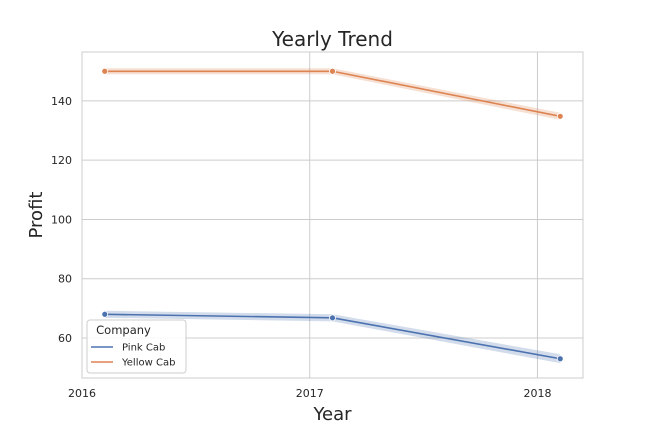  I want to click on y-tick-label: 100, so click(61, 219).